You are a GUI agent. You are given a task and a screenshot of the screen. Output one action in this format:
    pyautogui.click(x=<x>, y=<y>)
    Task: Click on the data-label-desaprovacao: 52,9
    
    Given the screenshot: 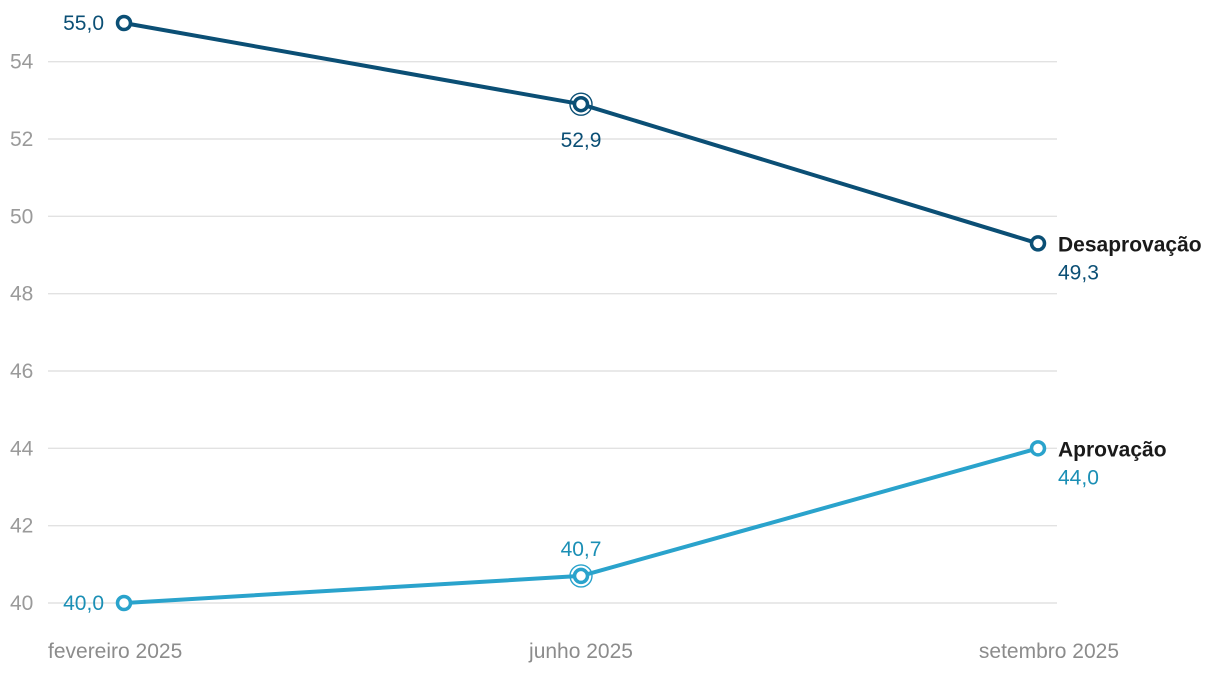 What is the action you would take?
    pyautogui.click(x=581, y=140)
    